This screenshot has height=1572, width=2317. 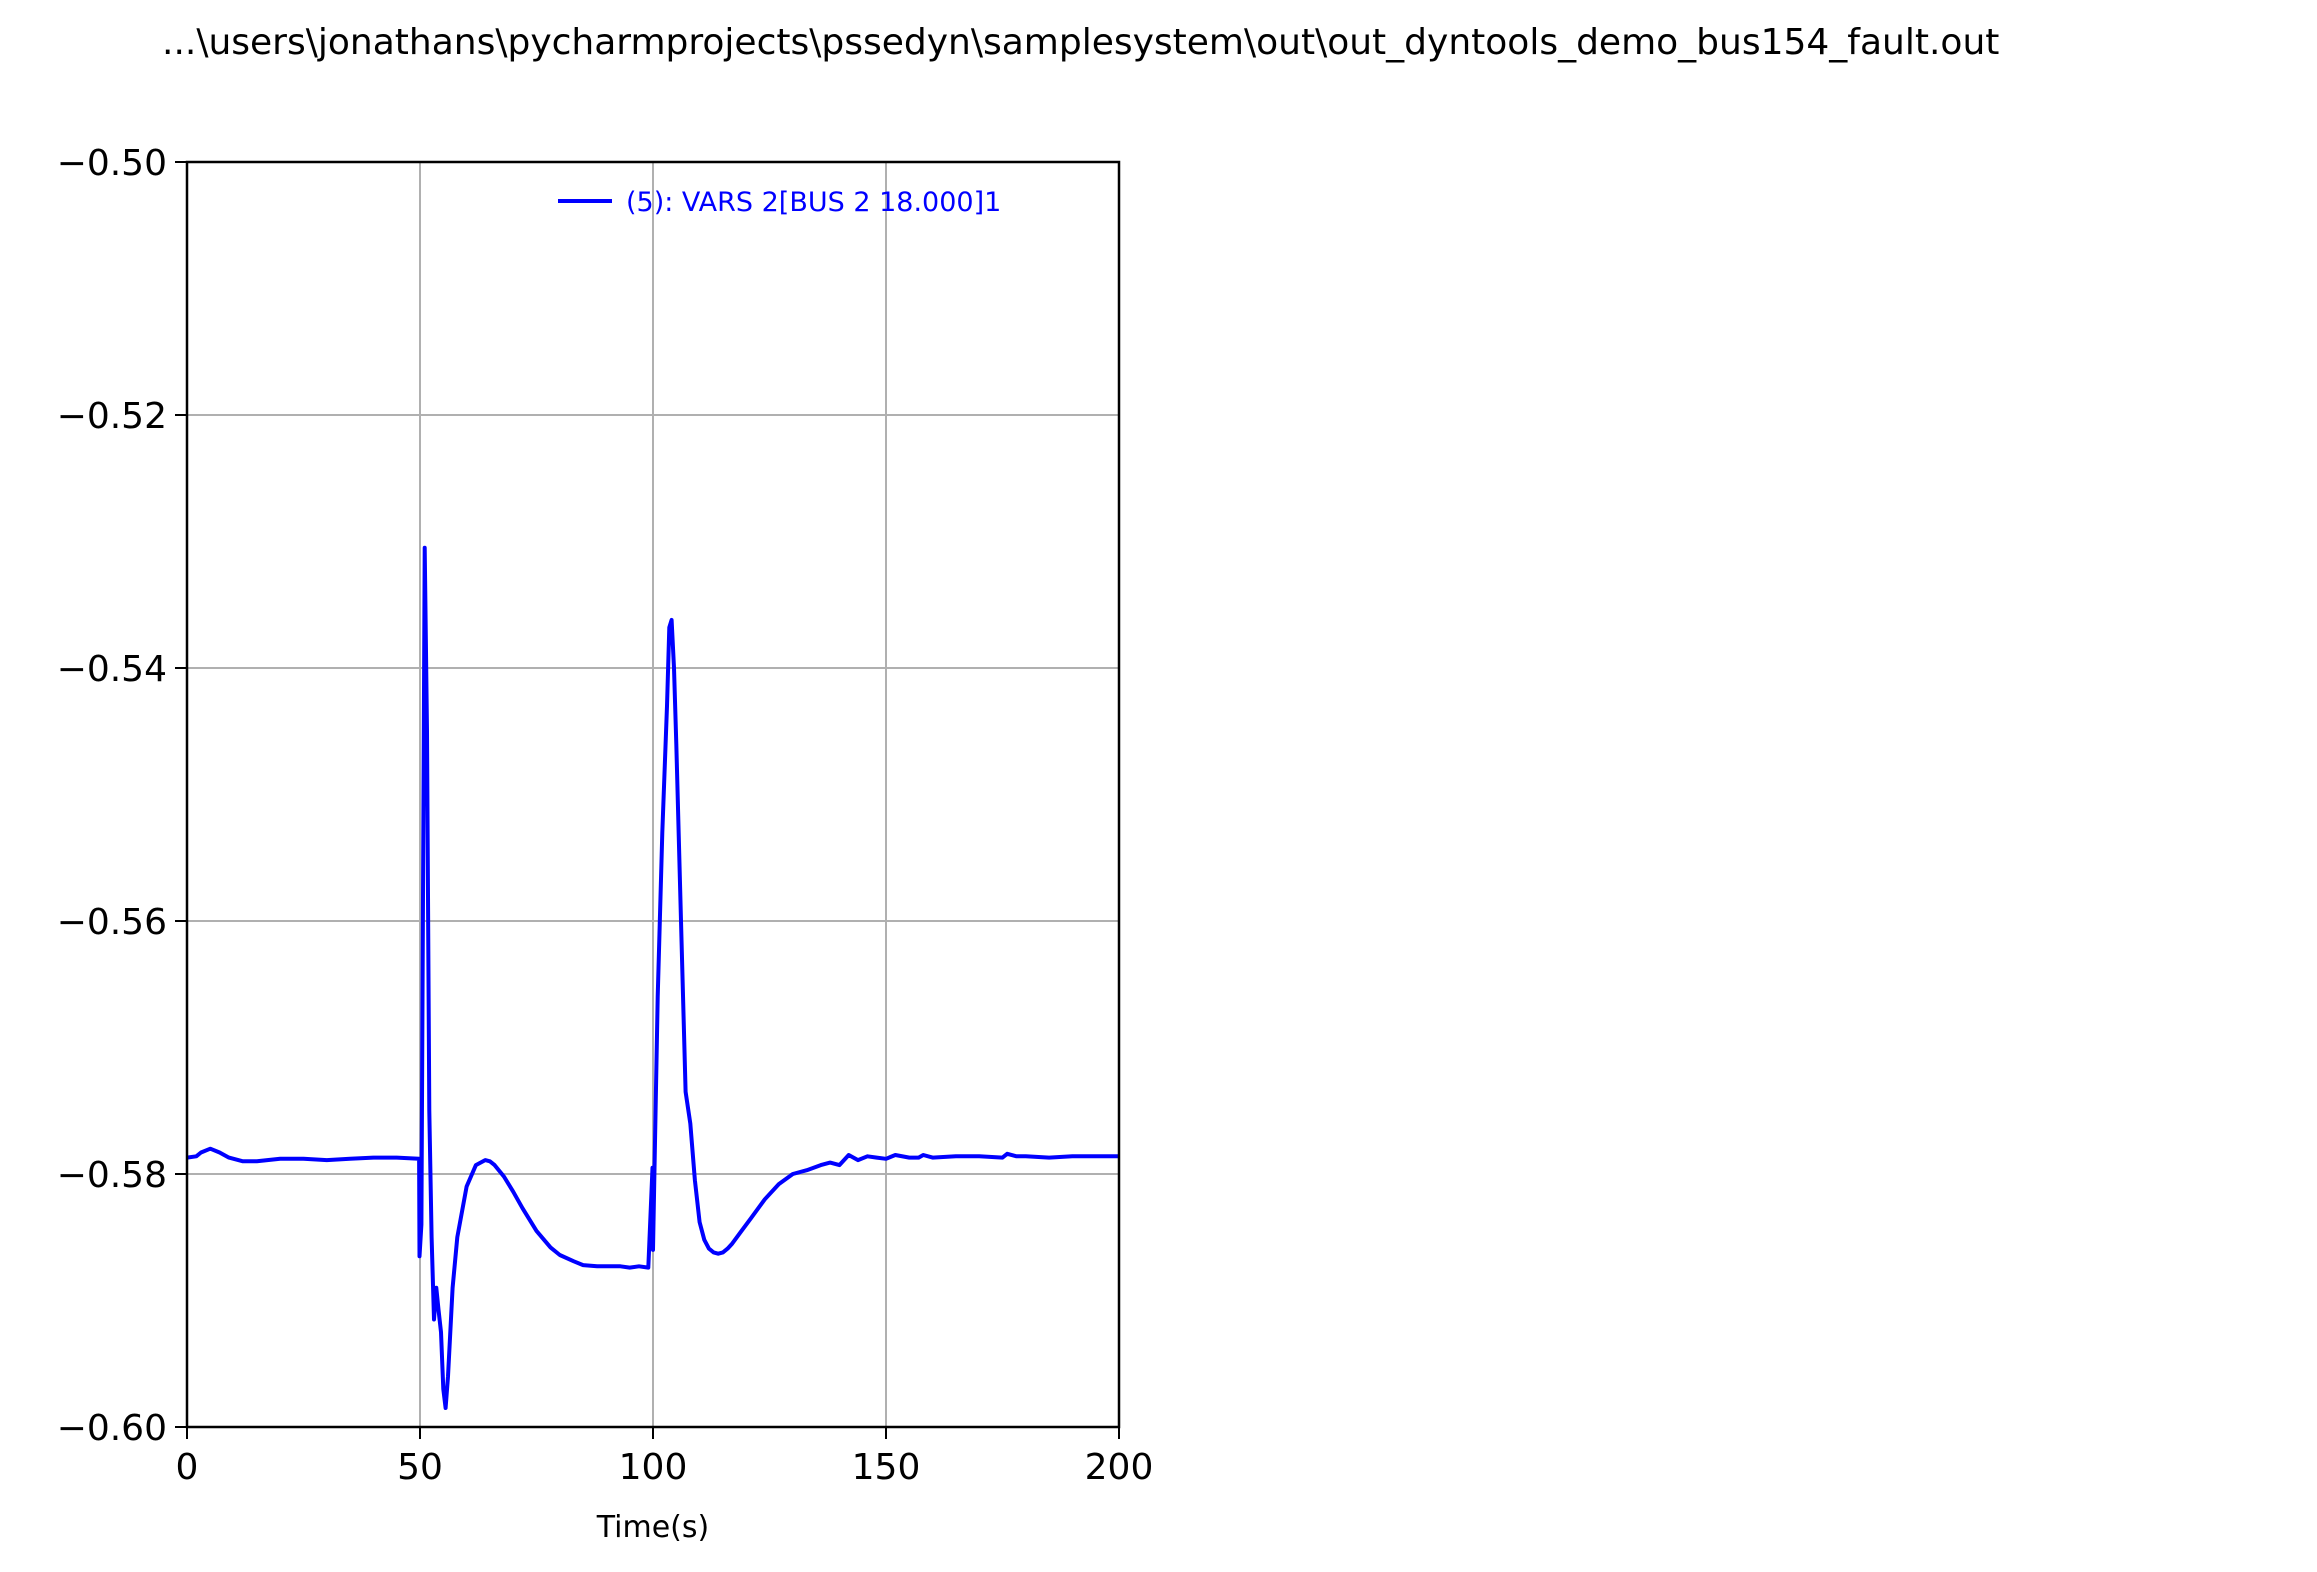 I want to click on y-tick-label: −0.50, so click(x=112, y=163).